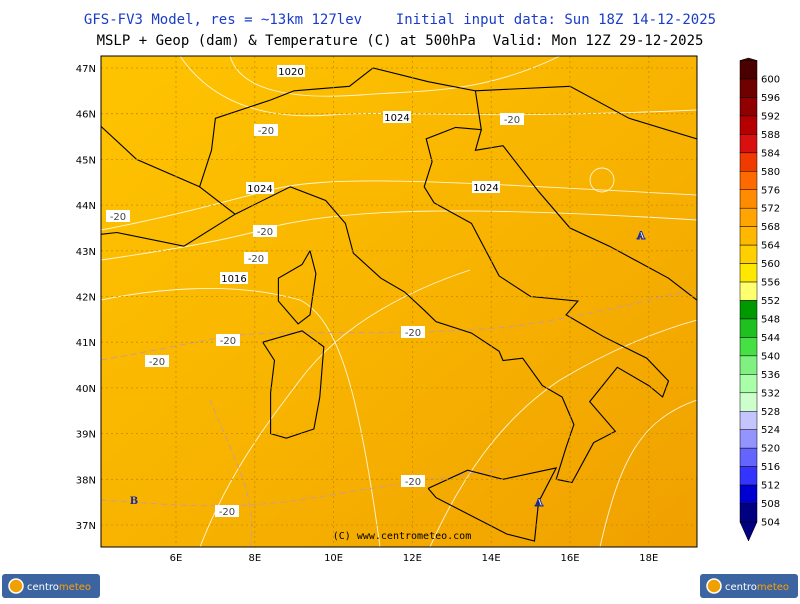 This screenshot has width=800, height=604. I want to click on lat-label: 42N, so click(86, 298).